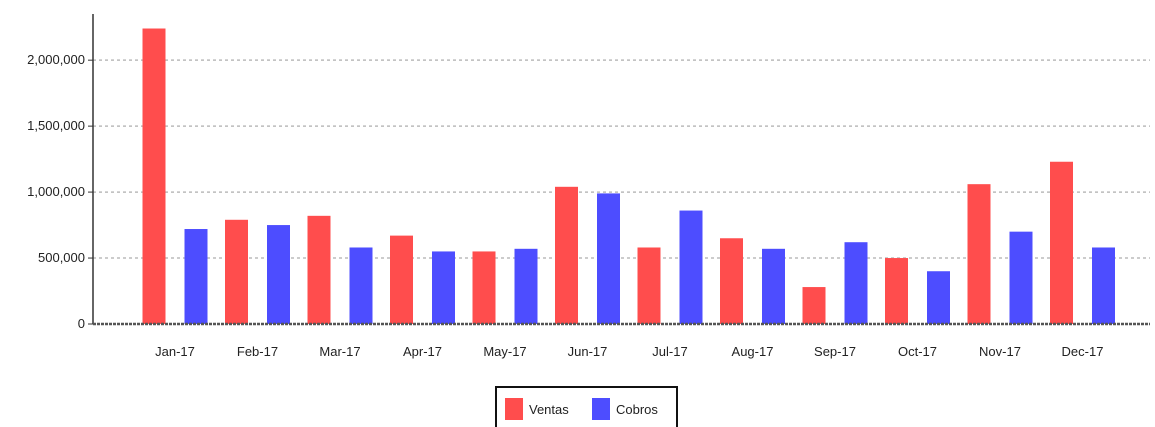  I want to click on x-tick-label: Apr-17, so click(422, 351).